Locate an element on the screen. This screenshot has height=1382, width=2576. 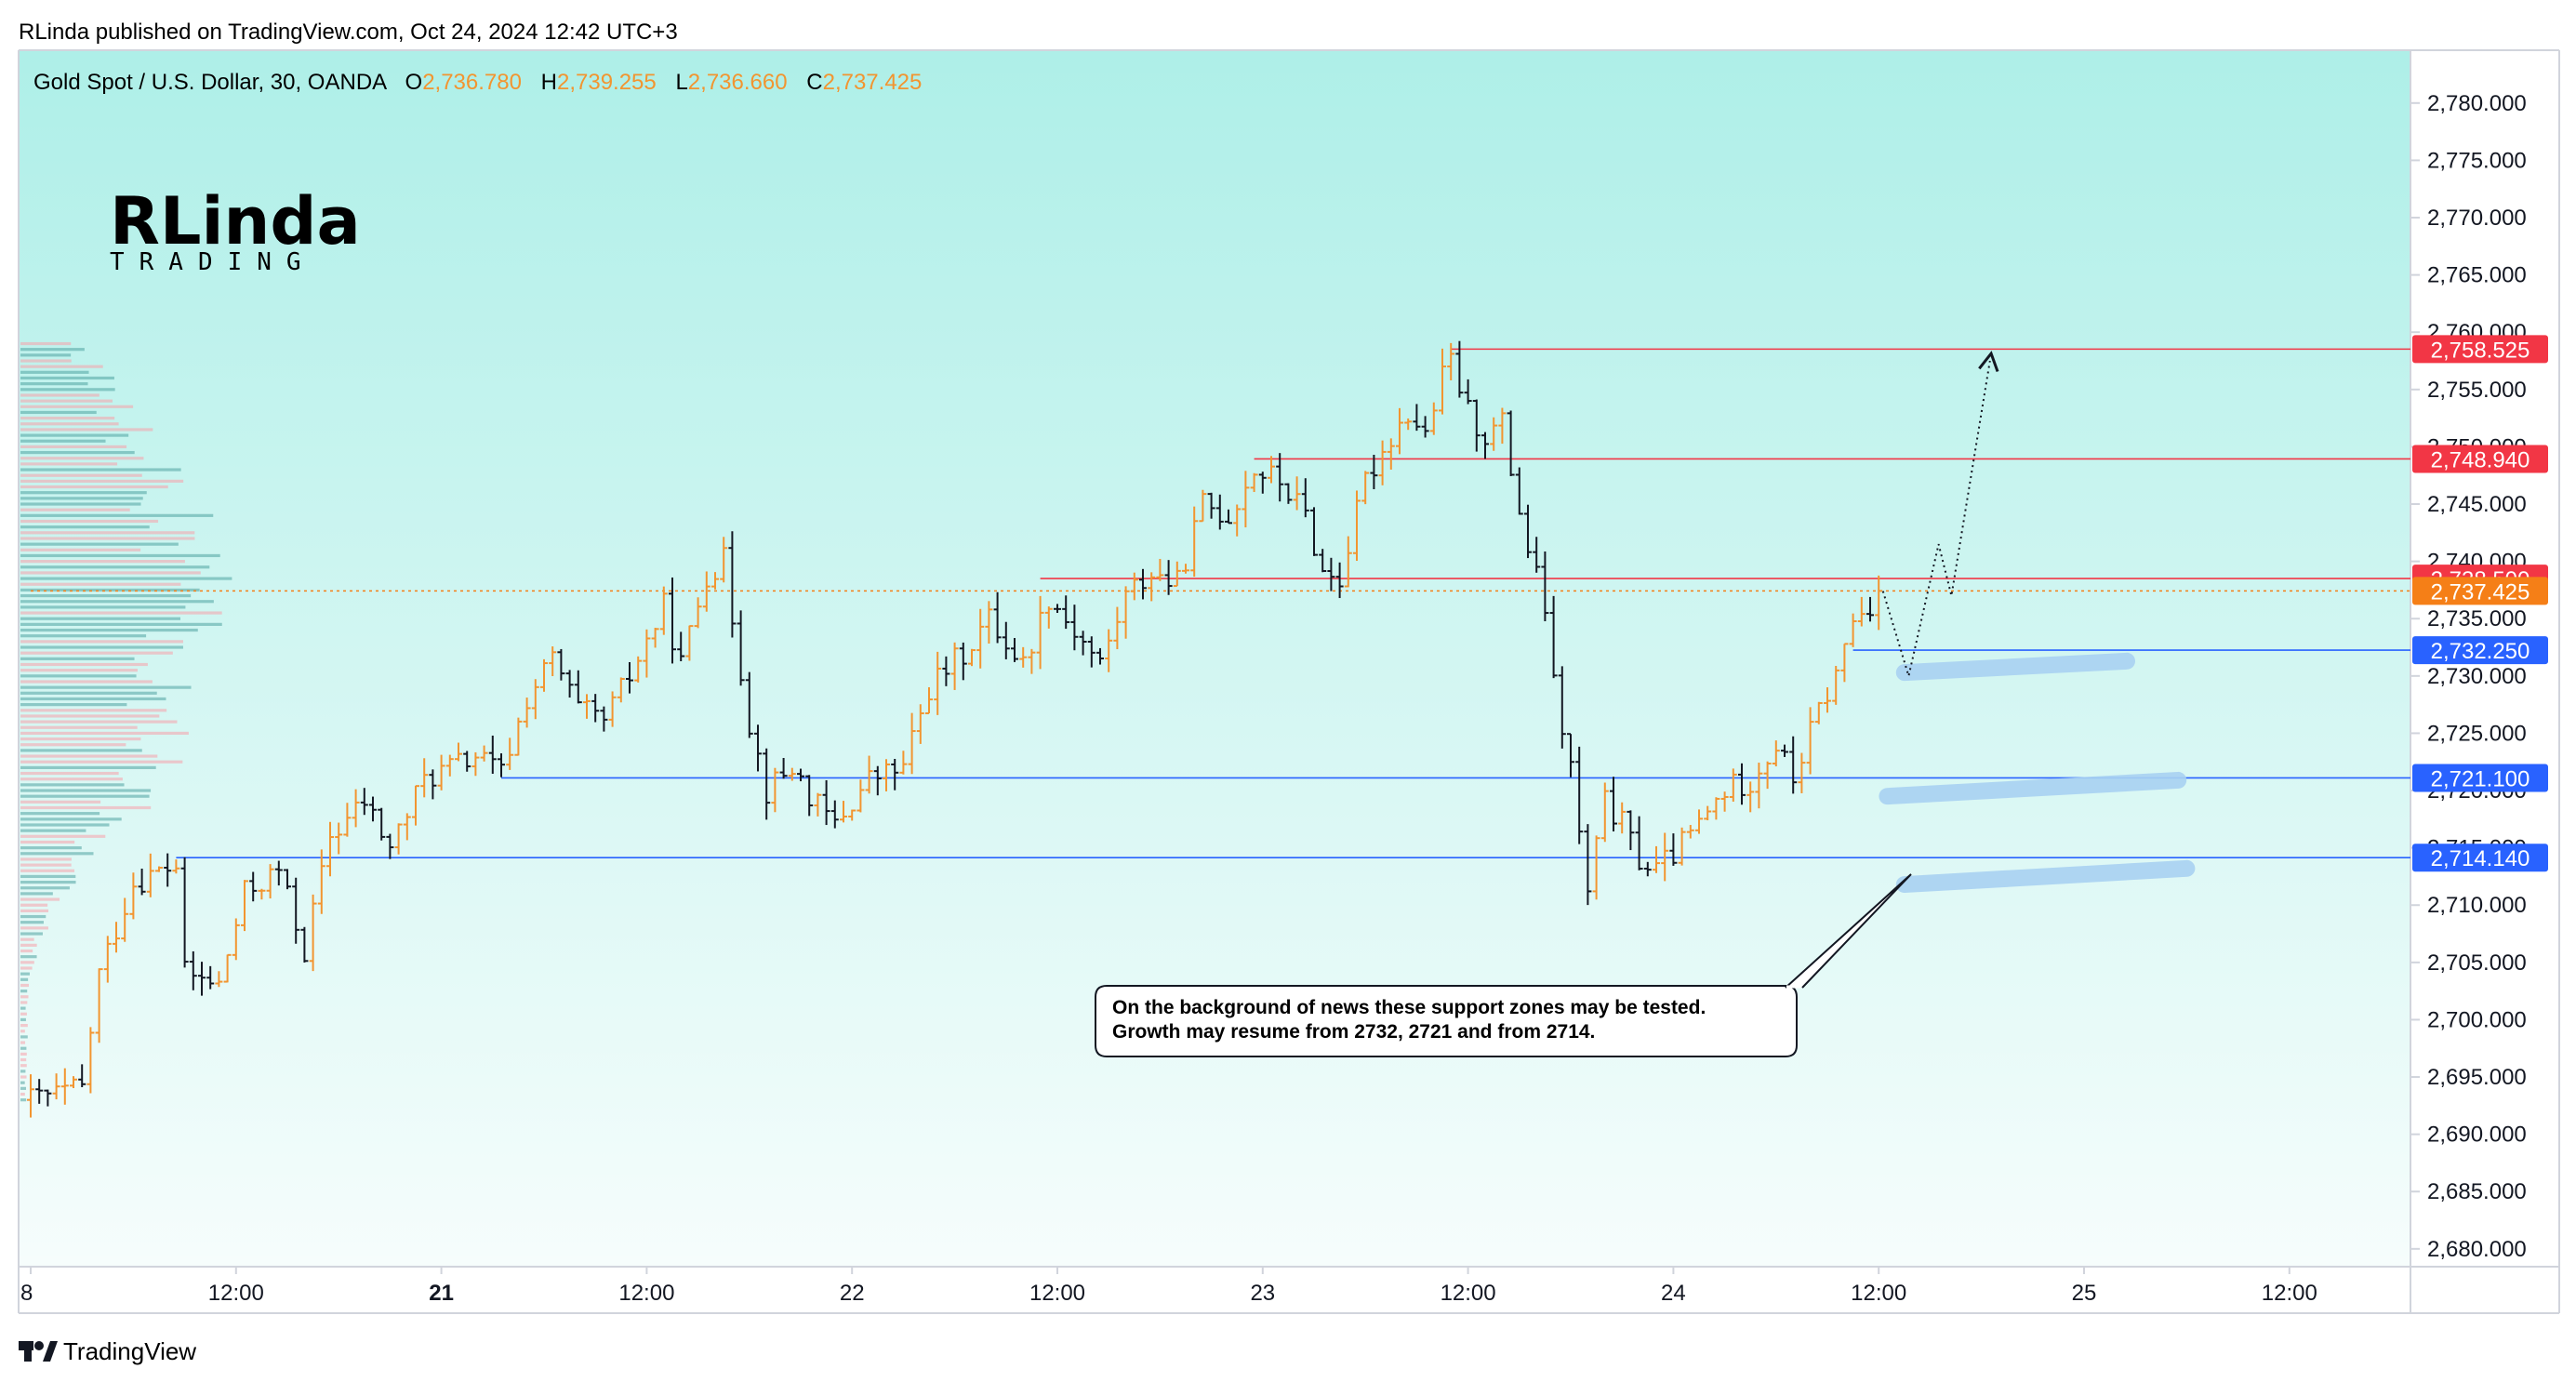
annotation-box is located at coordinates (1446, 1021).